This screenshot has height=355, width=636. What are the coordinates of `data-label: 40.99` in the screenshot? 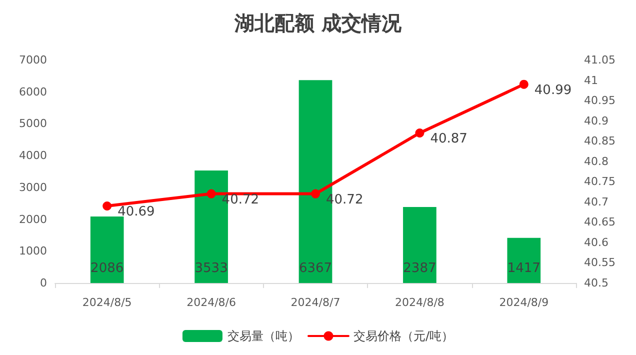 It's located at (553, 90).